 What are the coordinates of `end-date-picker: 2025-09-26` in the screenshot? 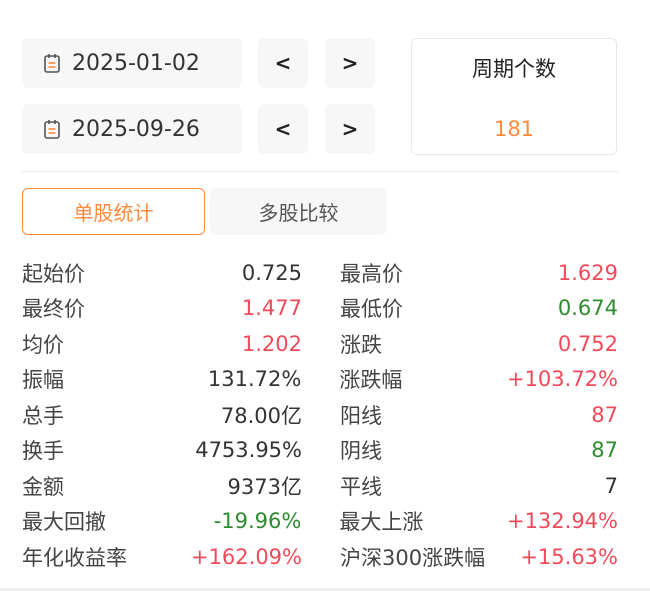 It's located at (132, 129).